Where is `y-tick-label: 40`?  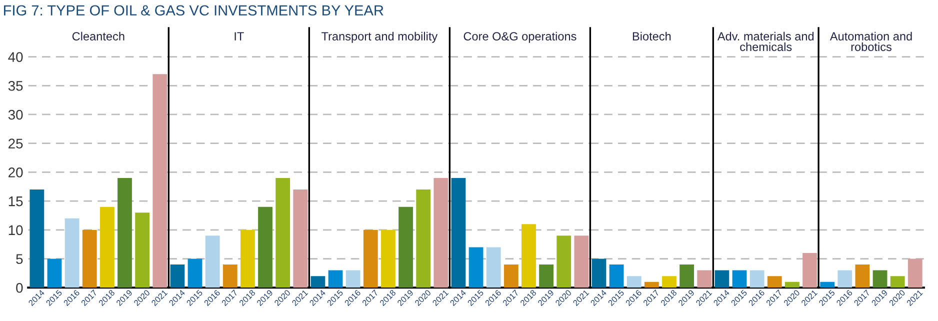 y-tick-label: 40 is located at coordinates (15, 57).